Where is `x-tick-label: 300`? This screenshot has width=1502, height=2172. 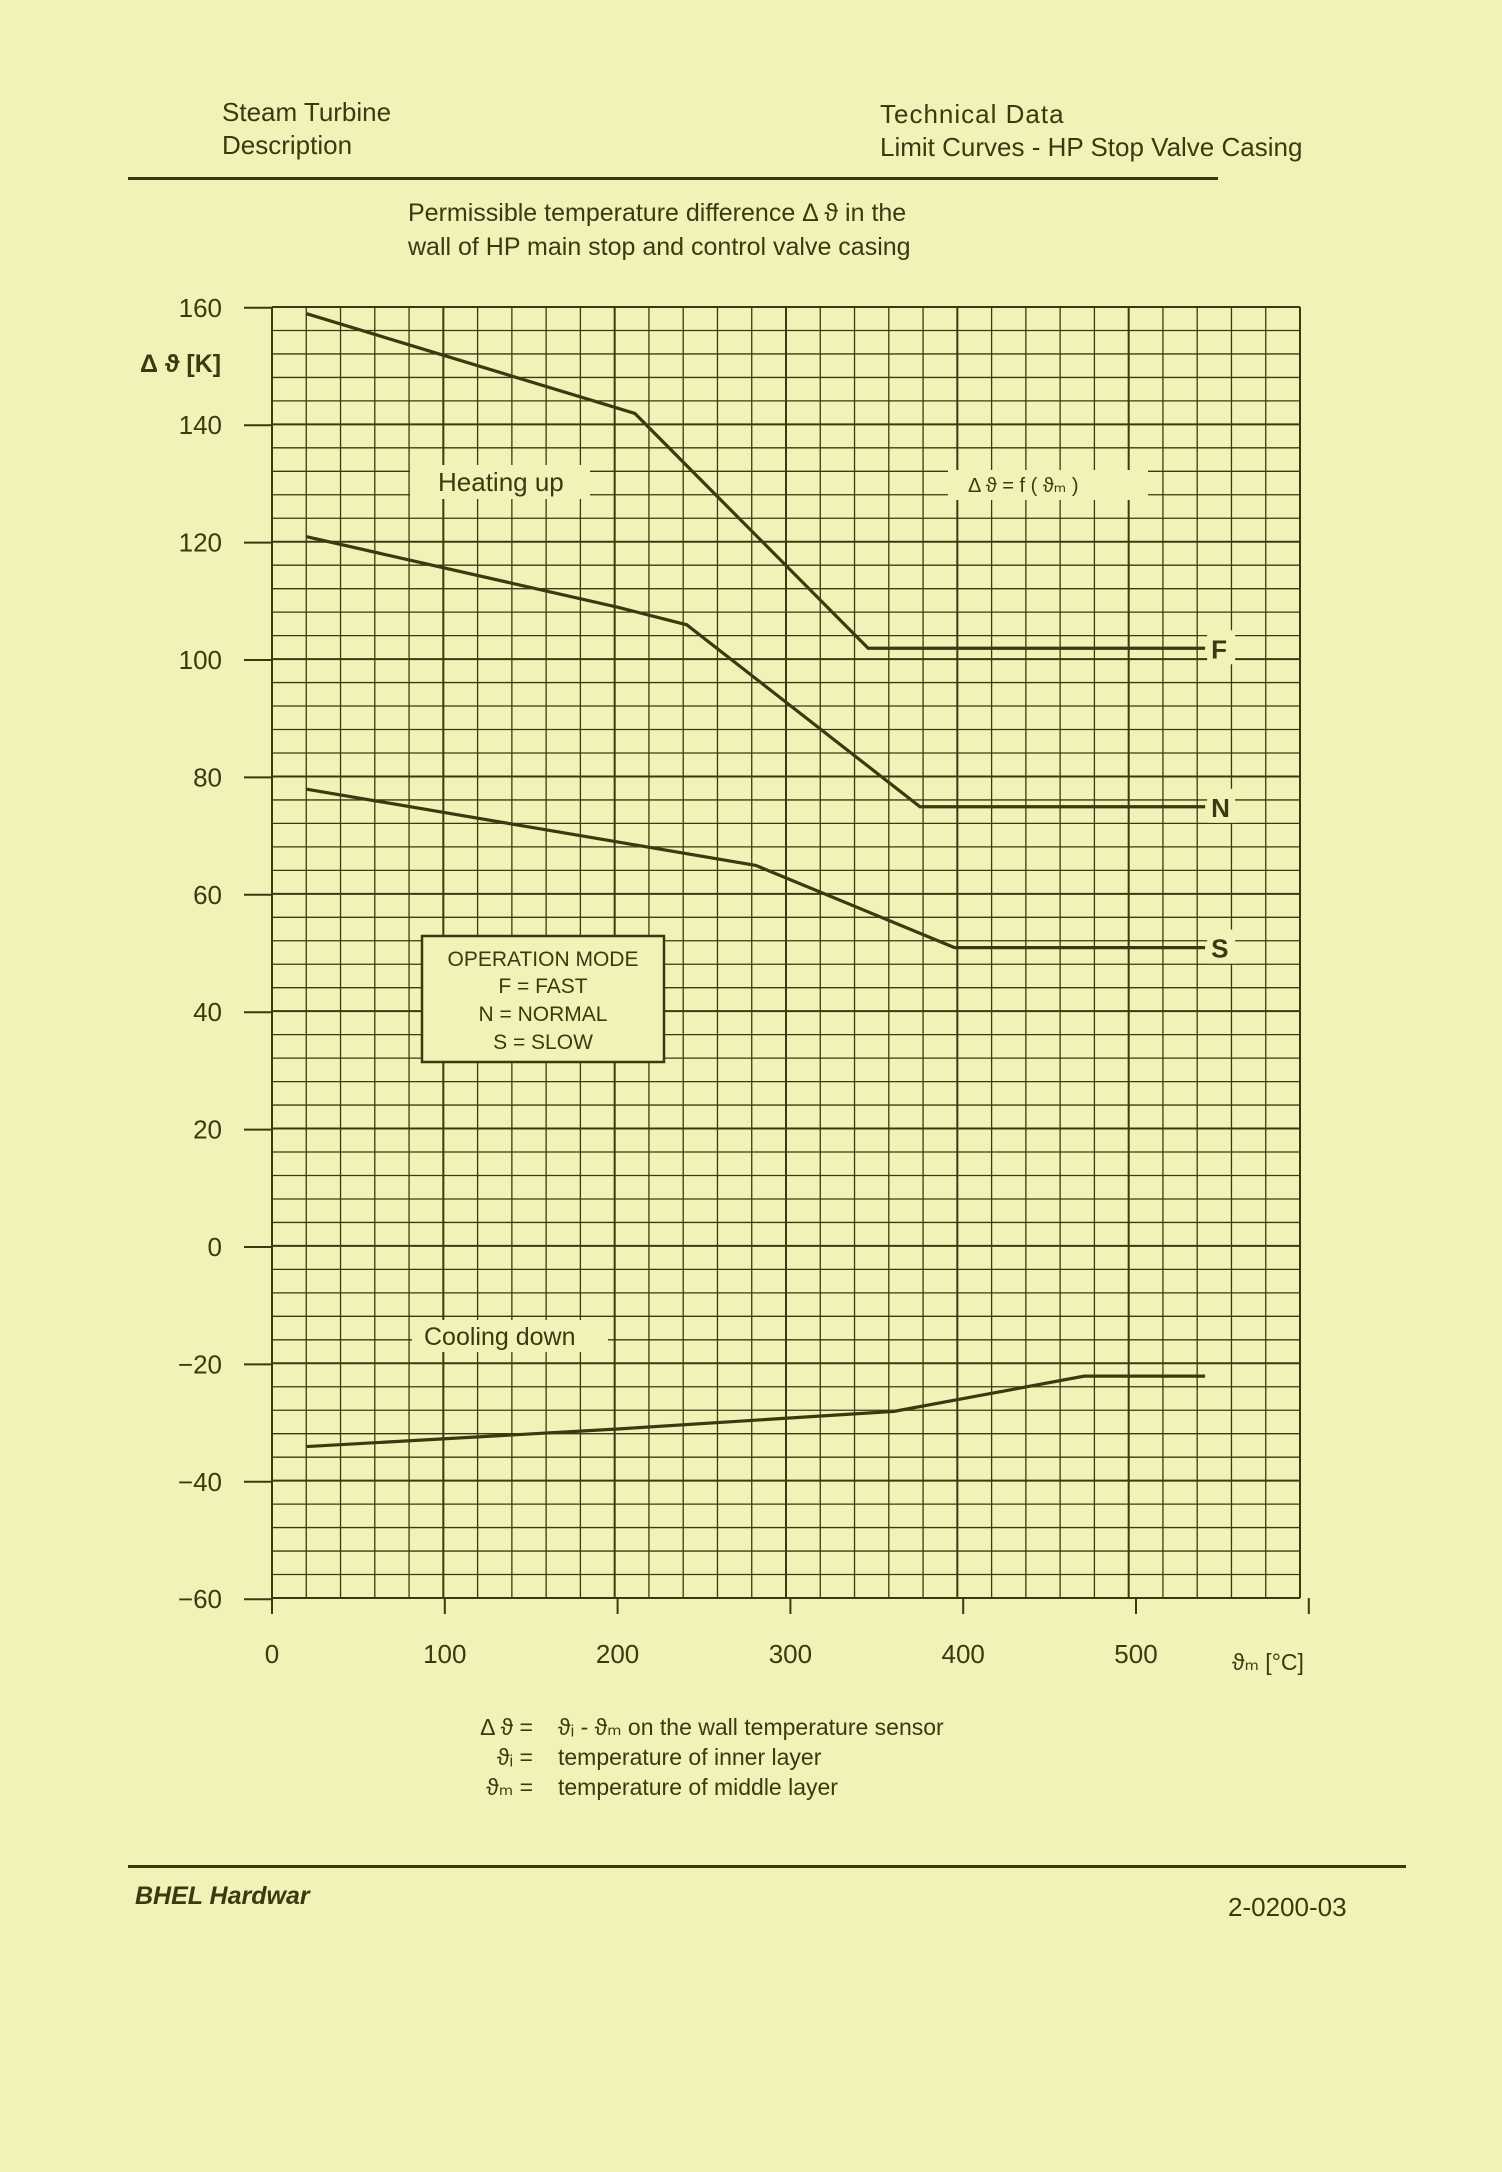 x-tick-label: 300 is located at coordinates (790, 1654).